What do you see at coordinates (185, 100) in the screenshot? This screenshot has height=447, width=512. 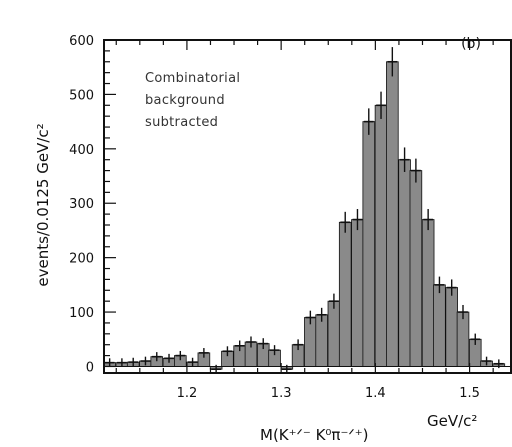 I see `annotation-line-2: background` at bounding box center [185, 100].